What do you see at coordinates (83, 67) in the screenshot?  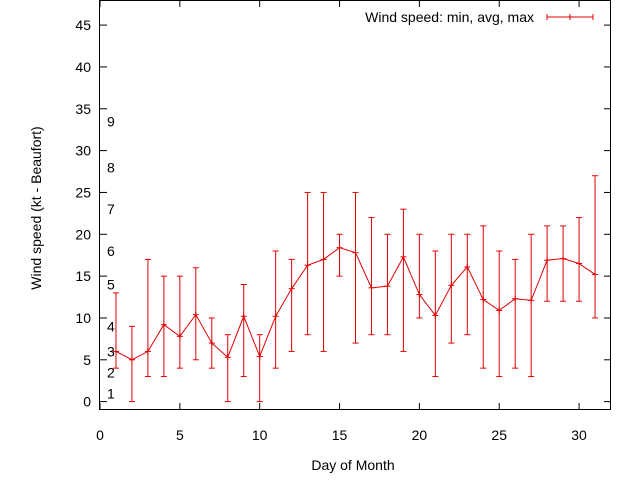 I see `y-tick-label: 40` at bounding box center [83, 67].